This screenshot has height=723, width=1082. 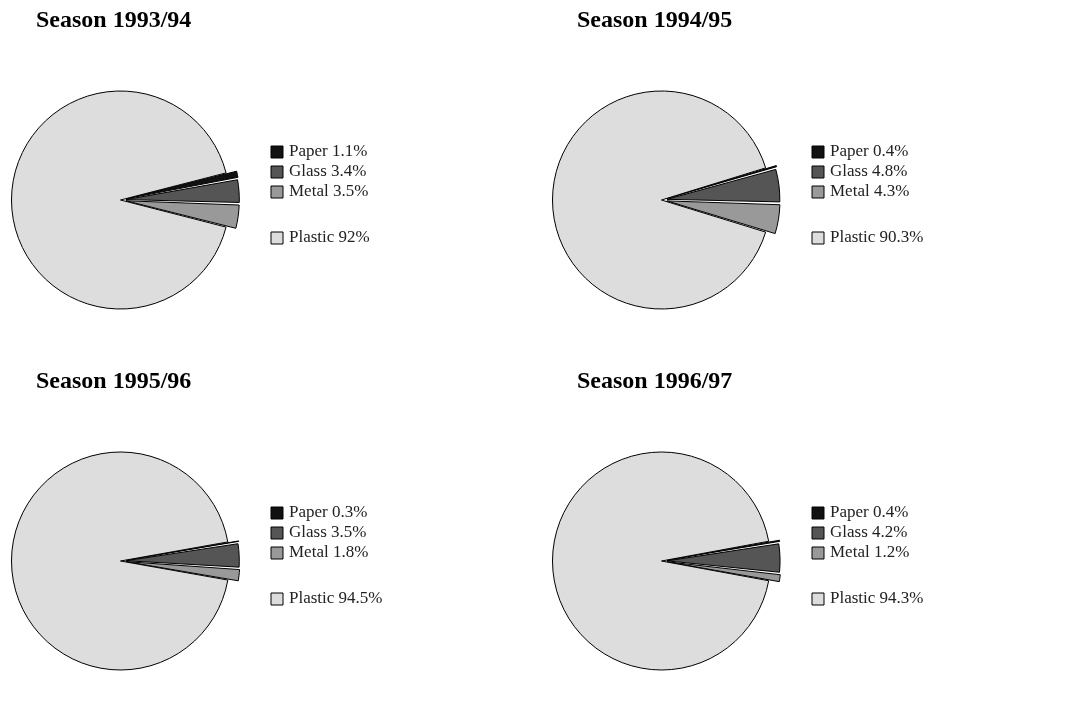 I want to click on legend-label: Metal 1.2%, so click(x=870, y=552).